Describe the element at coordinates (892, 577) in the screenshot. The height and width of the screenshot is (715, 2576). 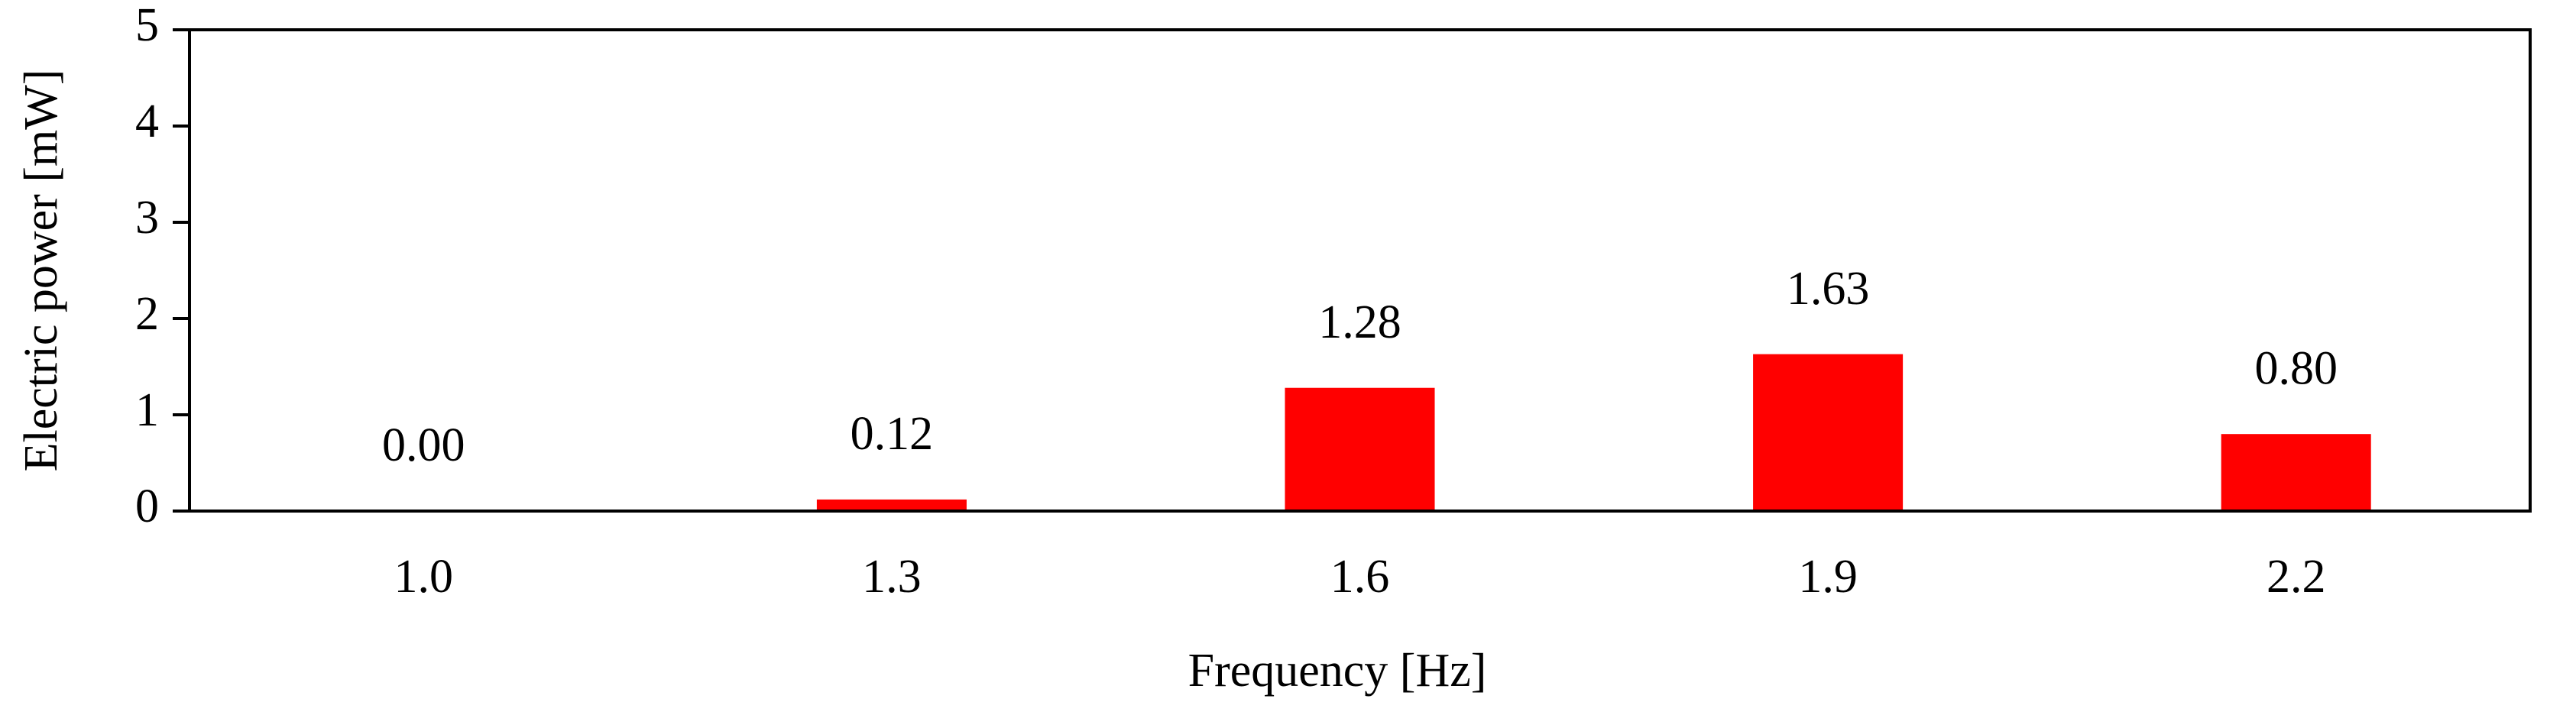
I see `x-tick-label: 1.3` at that location.